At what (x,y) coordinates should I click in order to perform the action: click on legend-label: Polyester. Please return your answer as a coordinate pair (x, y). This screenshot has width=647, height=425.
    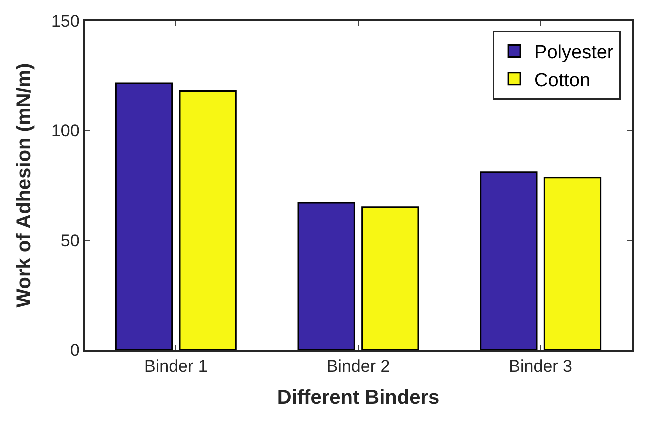
    Looking at the image, I should click on (574, 53).